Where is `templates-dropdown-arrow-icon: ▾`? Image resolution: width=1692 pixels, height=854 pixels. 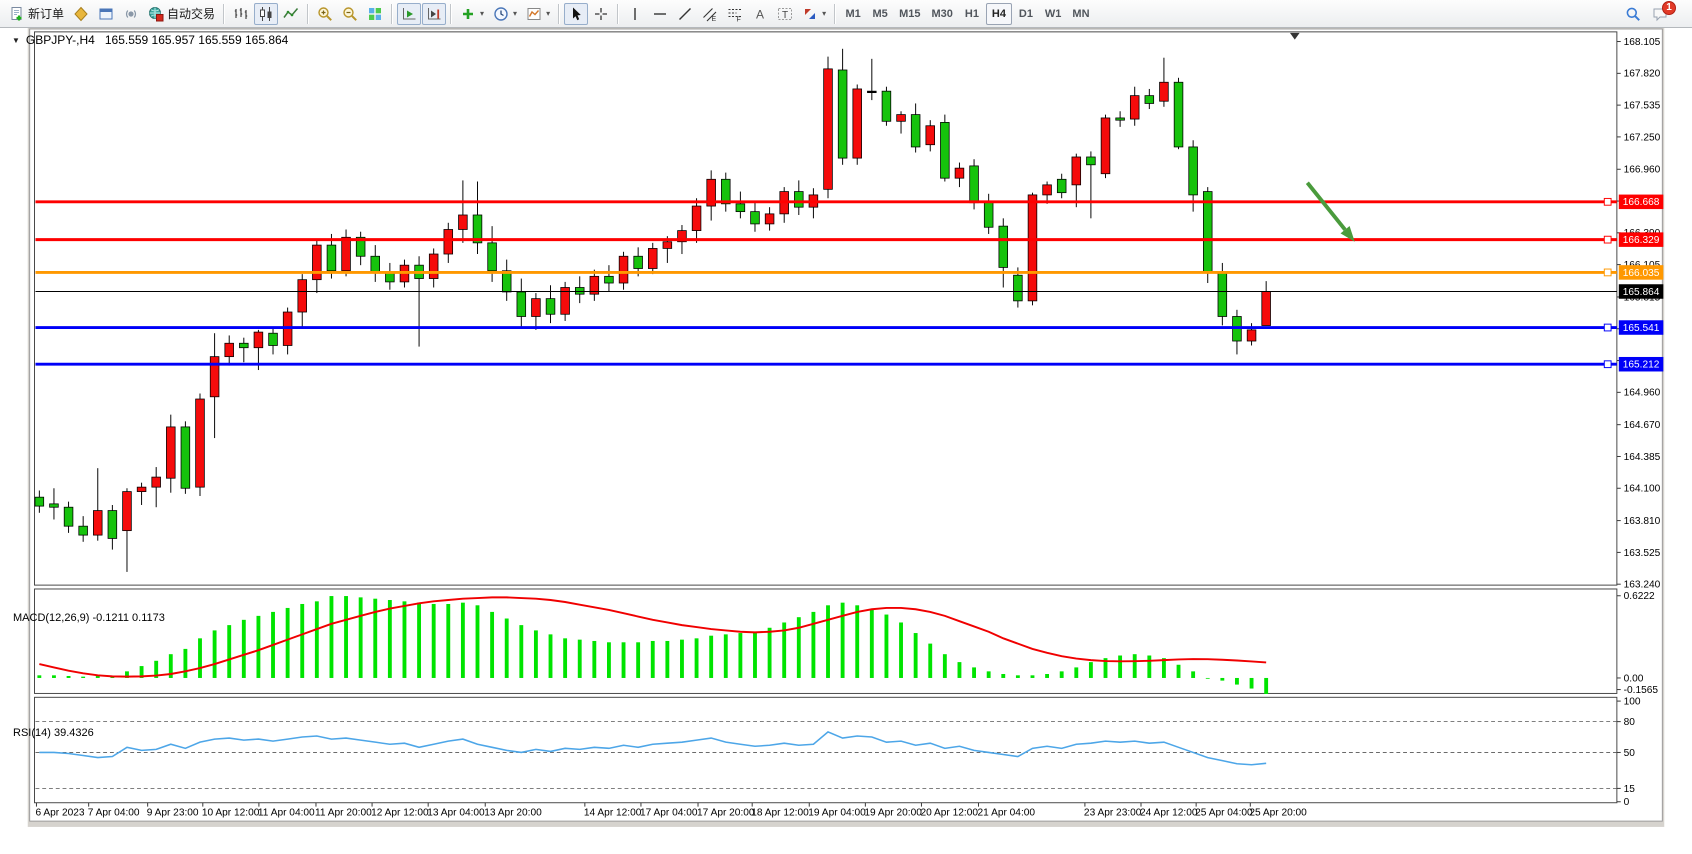
templates-dropdown-arrow-icon: ▾ is located at coordinates (548, 13).